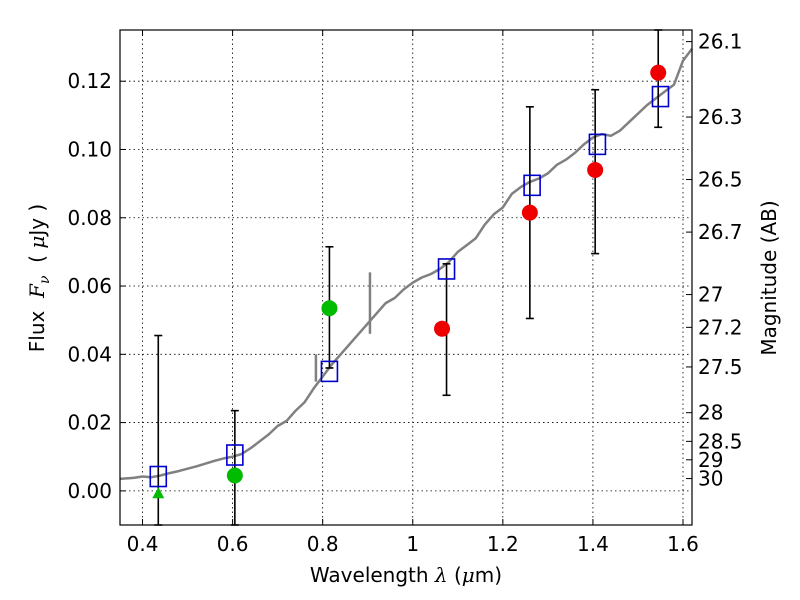 The image size is (800, 600). Describe the element at coordinates (769, 277) in the screenshot. I see `right-axis-title: Magnitude (AB)` at that location.